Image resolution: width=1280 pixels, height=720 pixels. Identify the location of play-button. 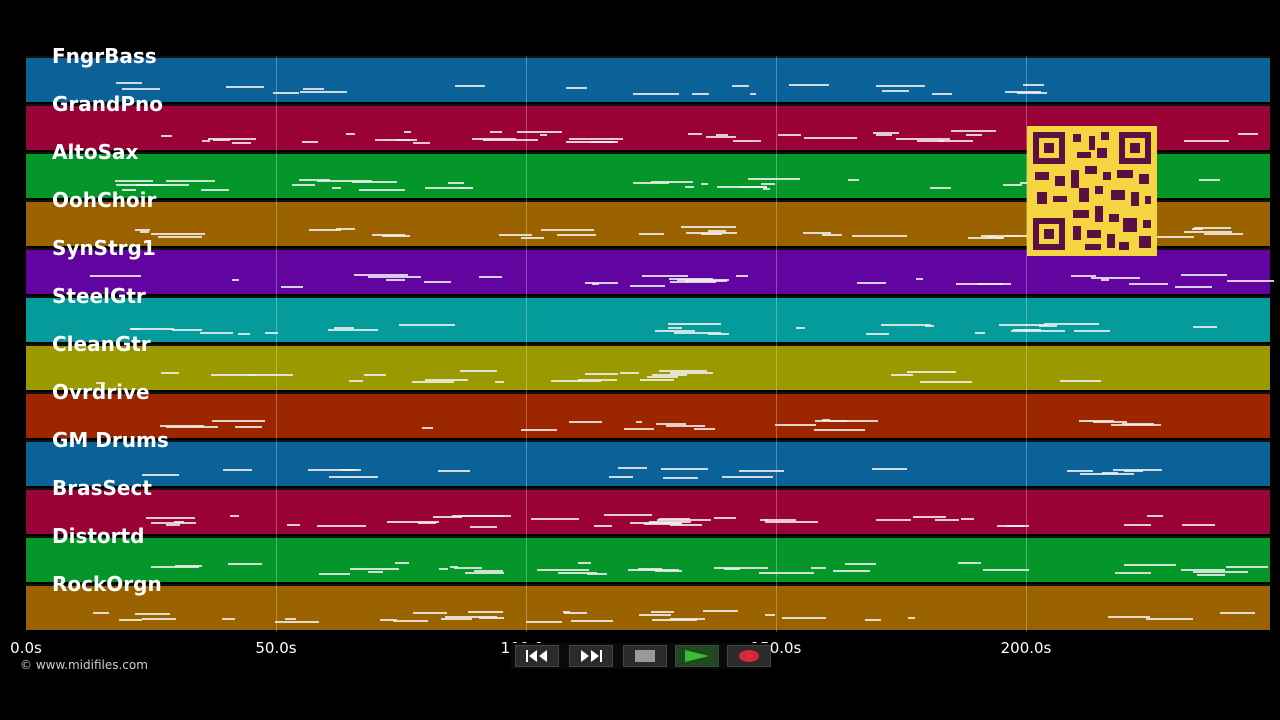
(697, 656).